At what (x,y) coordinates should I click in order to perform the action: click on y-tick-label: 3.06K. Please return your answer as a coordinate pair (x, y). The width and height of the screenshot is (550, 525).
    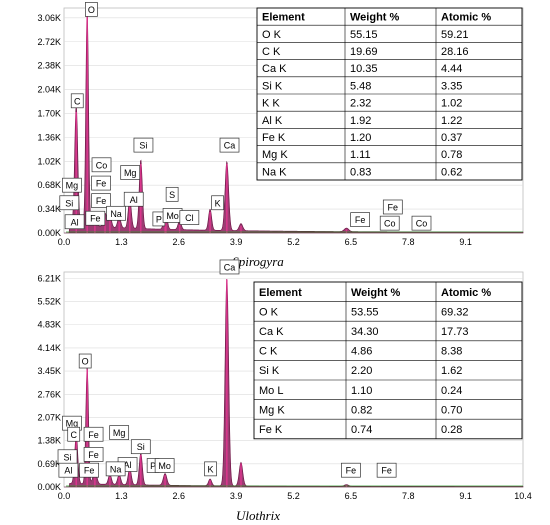
    Looking at the image, I should click on (49, 18).